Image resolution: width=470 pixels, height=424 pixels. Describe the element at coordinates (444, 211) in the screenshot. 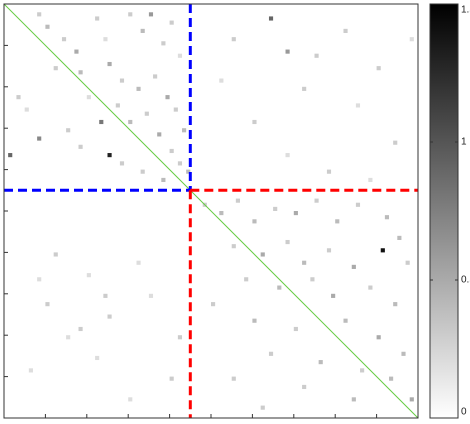

I see `colorbar` at that location.